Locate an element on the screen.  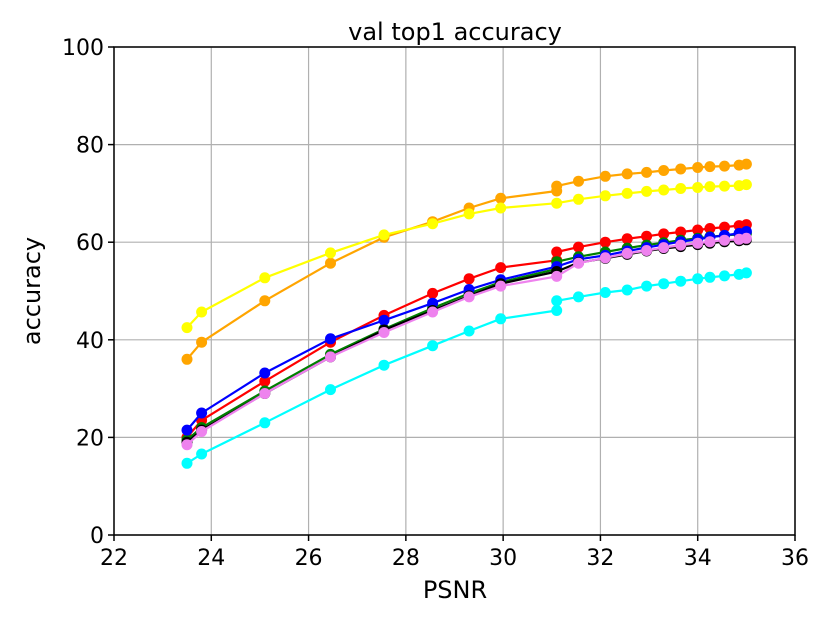
y-axis-label: accuracy is located at coordinates (32, 291).